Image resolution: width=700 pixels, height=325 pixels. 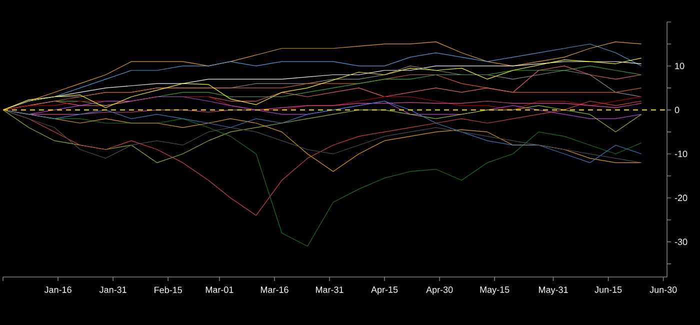 What do you see at coordinates (553, 290) in the screenshot?
I see `x-tick-label: May-31` at bounding box center [553, 290].